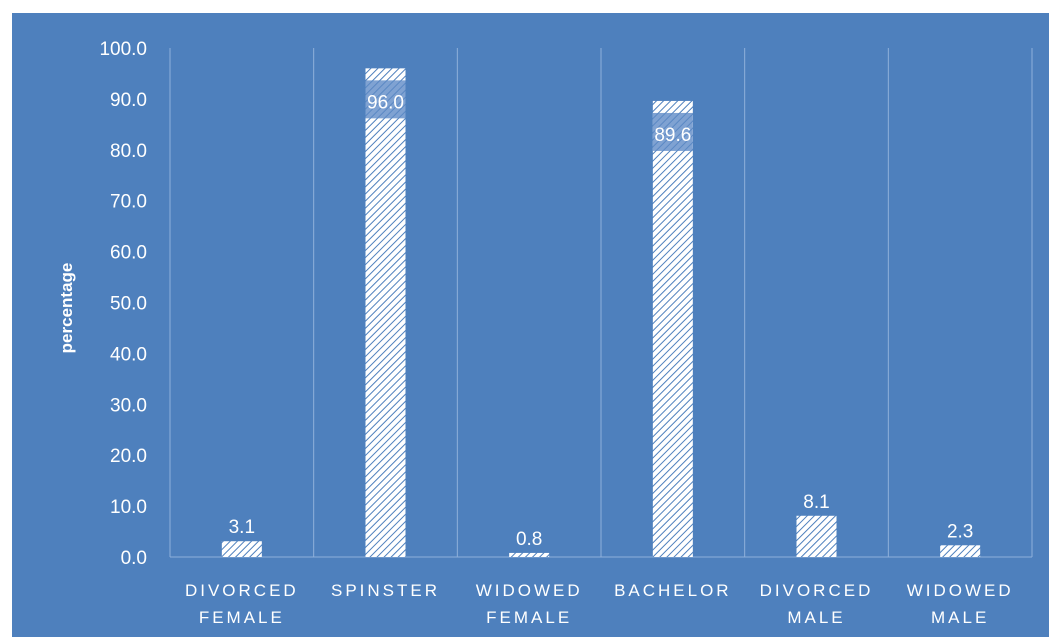 The width and height of the screenshot is (1049, 637). I want to click on x-tick-label: SPINSTER, so click(385, 590).